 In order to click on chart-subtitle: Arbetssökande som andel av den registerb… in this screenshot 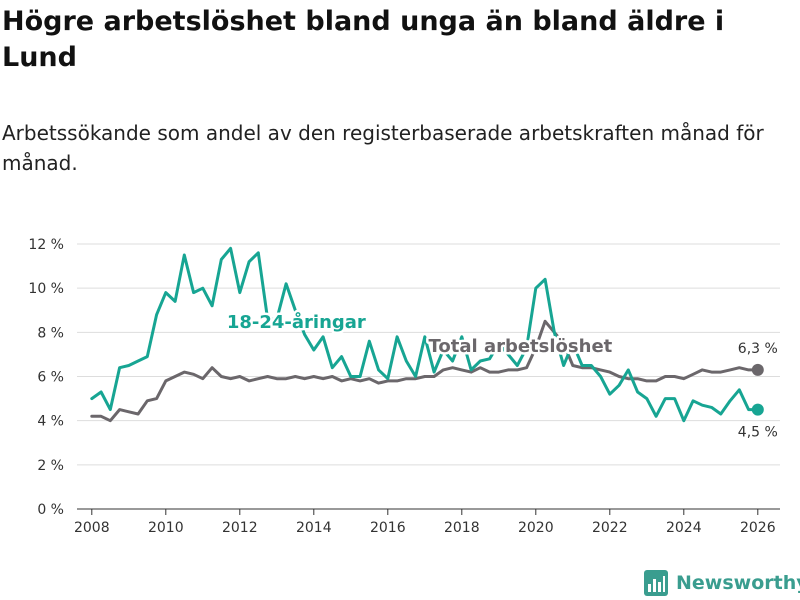, I will do `click(383, 148)`.